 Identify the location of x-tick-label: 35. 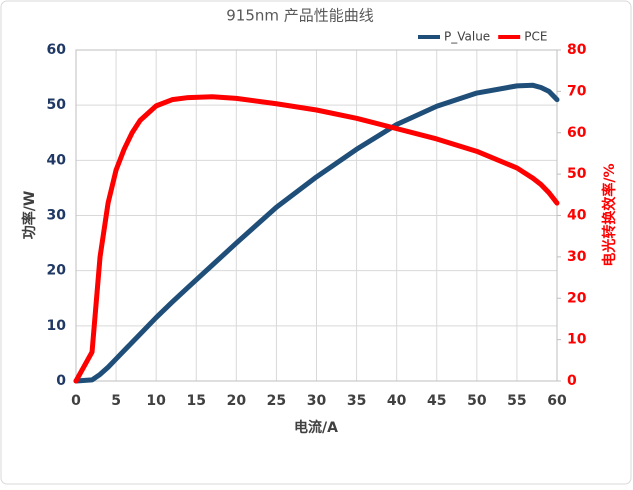
(356, 401).